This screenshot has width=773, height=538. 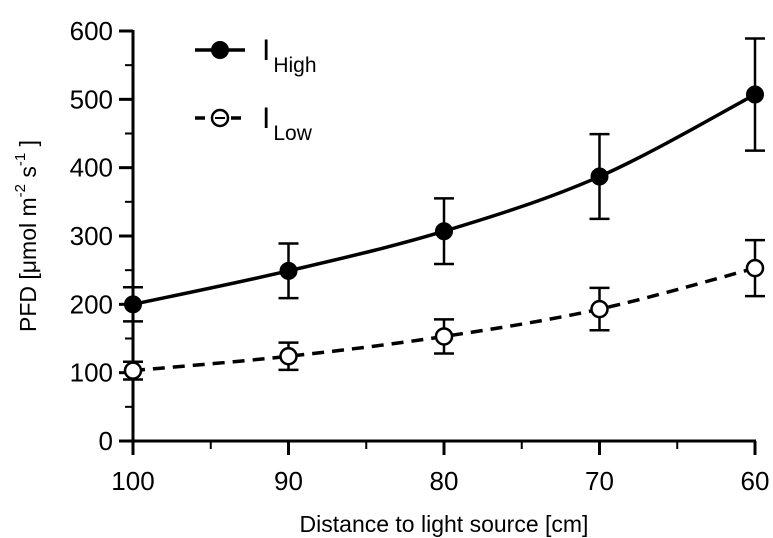 What do you see at coordinates (755, 481) in the screenshot?
I see `x-tick-label: 60` at bounding box center [755, 481].